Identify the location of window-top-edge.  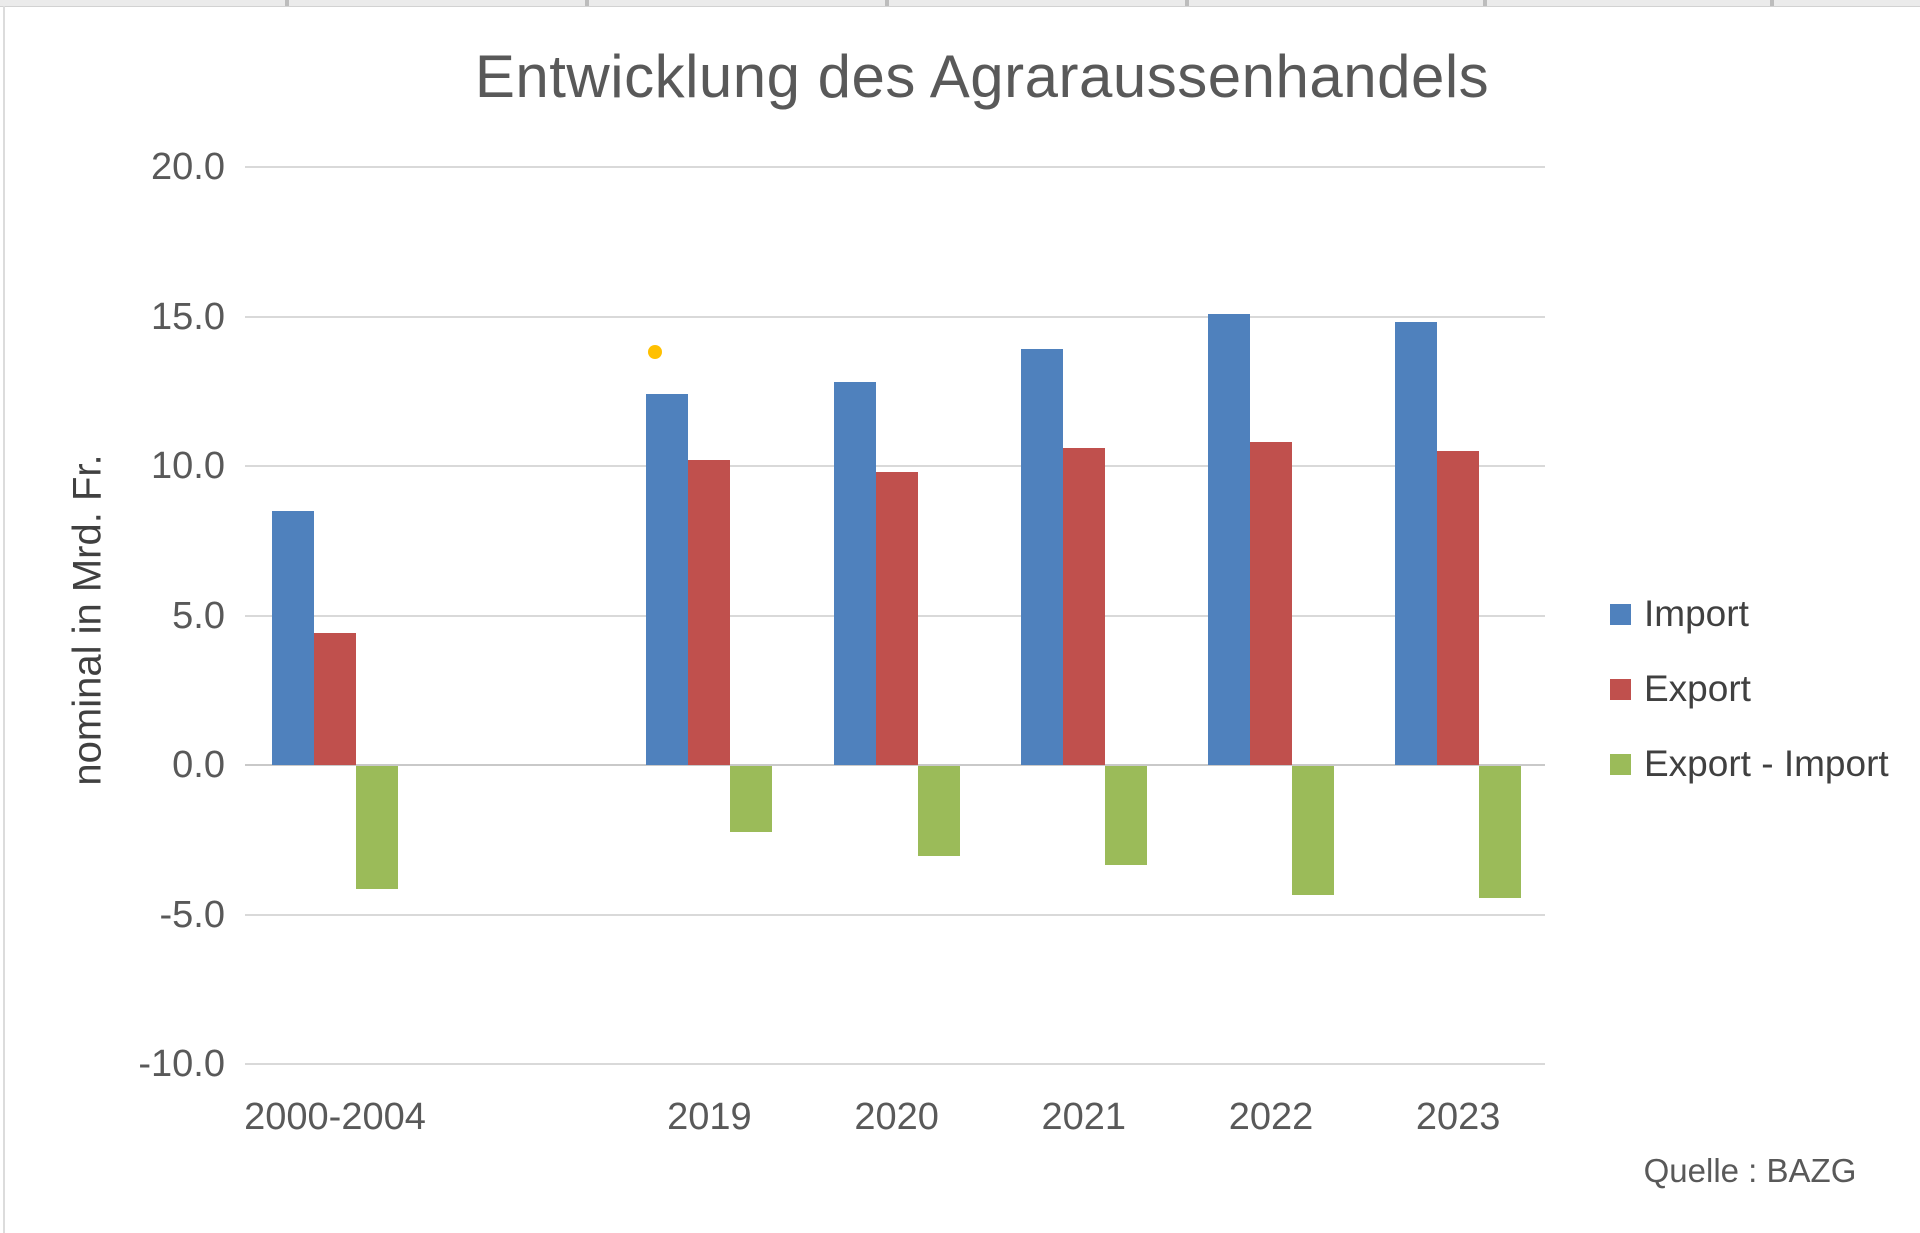
(960, 3).